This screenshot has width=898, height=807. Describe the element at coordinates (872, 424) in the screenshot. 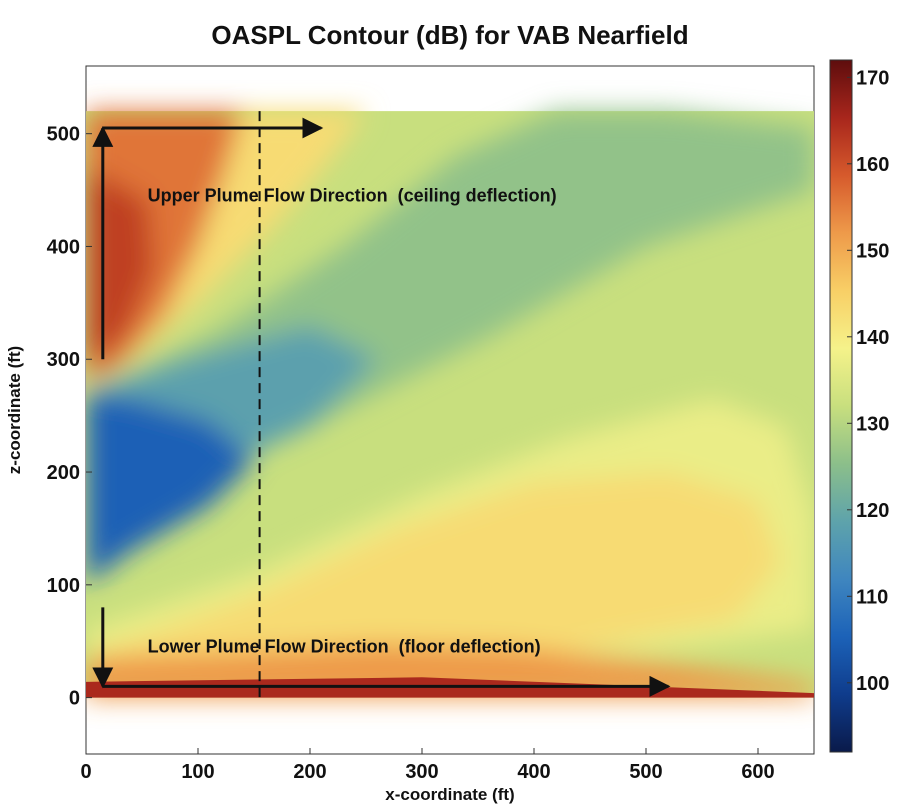

I see `colorbar-tick-label: 130` at that location.